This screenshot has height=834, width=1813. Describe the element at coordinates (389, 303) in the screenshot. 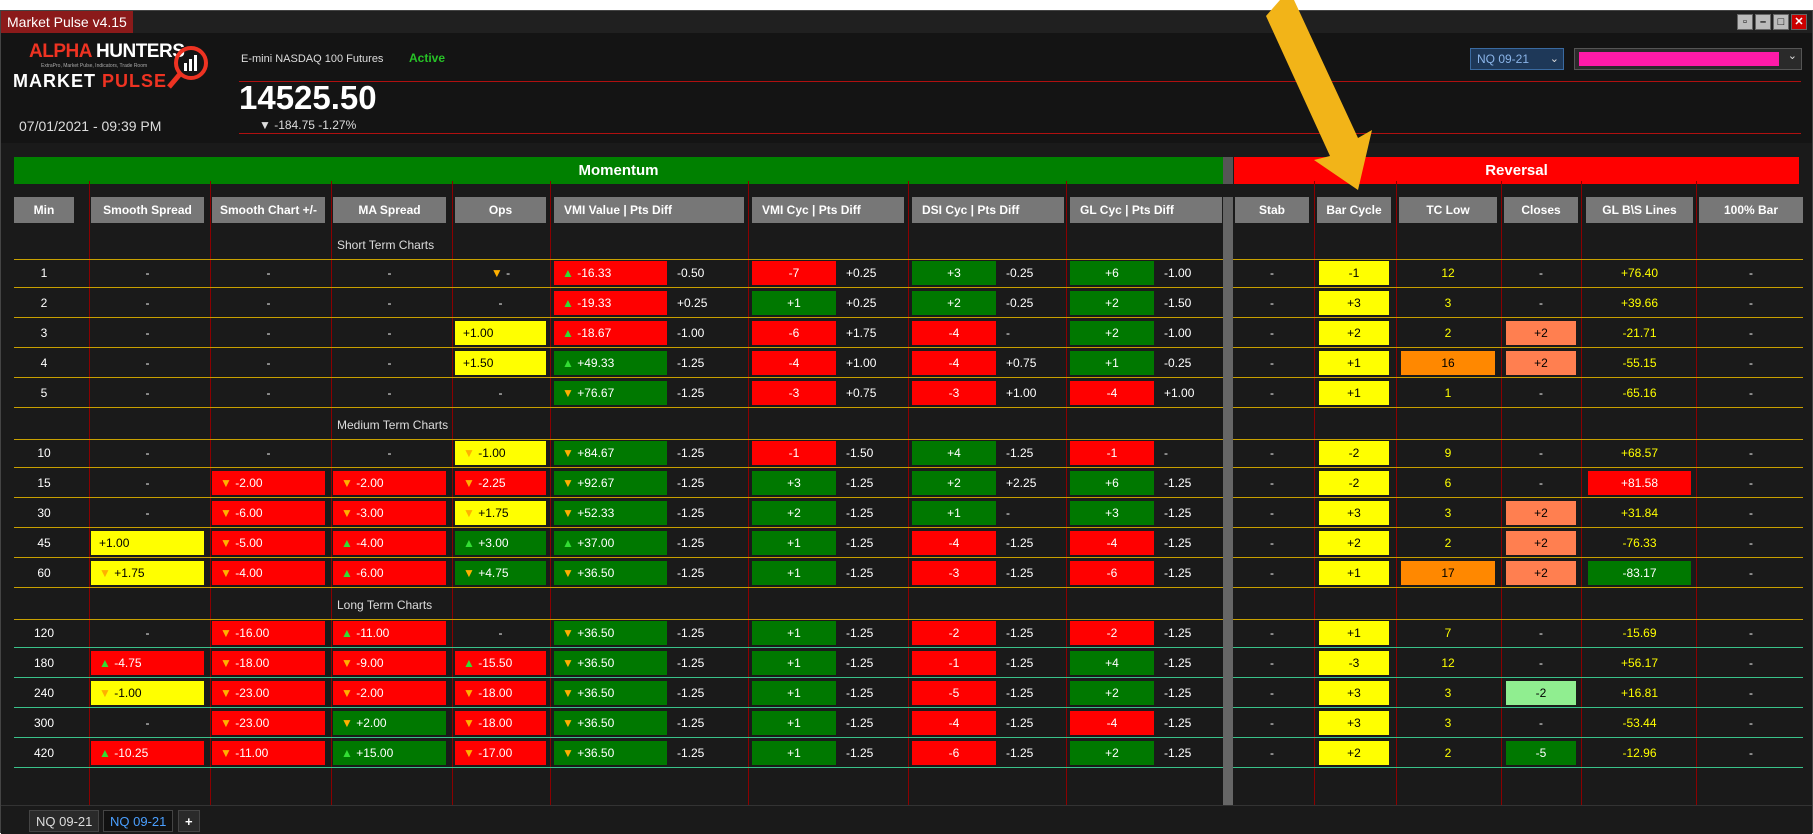

I see `cell-ma-spread: -` at that location.